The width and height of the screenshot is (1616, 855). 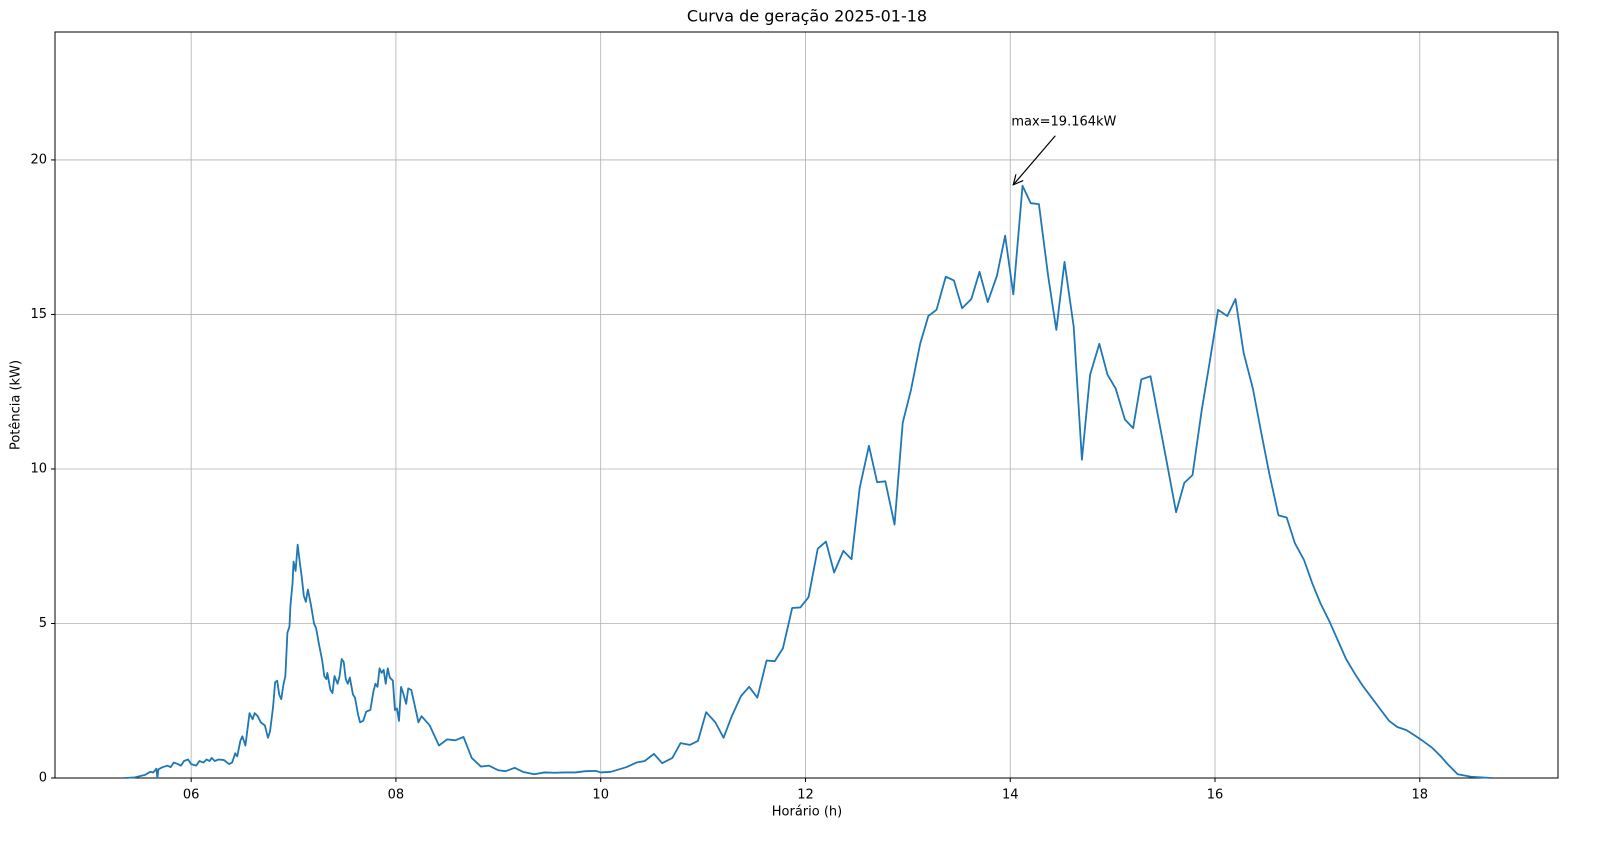 I want to click on y-axis-label: Potência (kW), so click(x=16, y=405).